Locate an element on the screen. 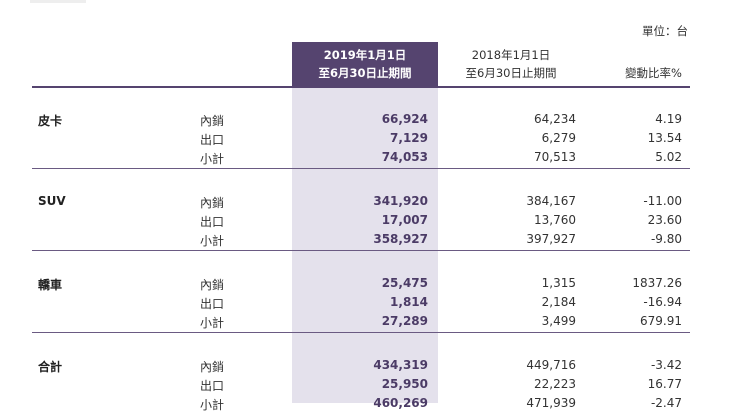 The image size is (744, 415). value-2018: 70,513 is located at coordinates (555, 157).